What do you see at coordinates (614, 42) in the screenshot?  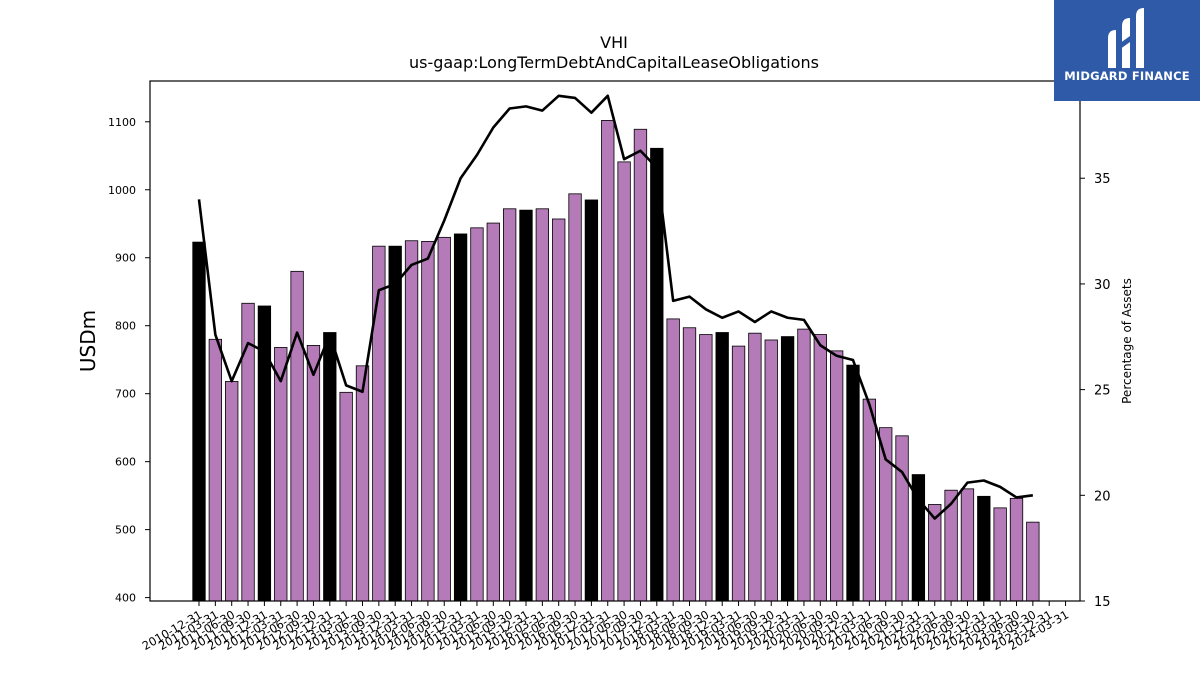 I see `chart-title: VHI` at bounding box center [614, 42].